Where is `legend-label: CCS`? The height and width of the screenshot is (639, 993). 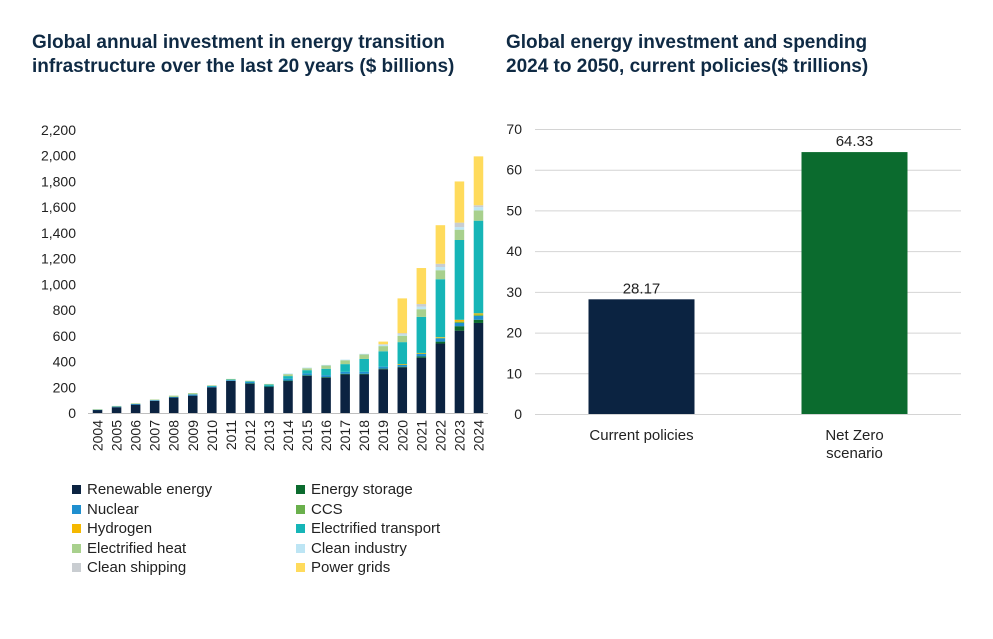 legend-label: CCS is located at coordinates (327, 509).